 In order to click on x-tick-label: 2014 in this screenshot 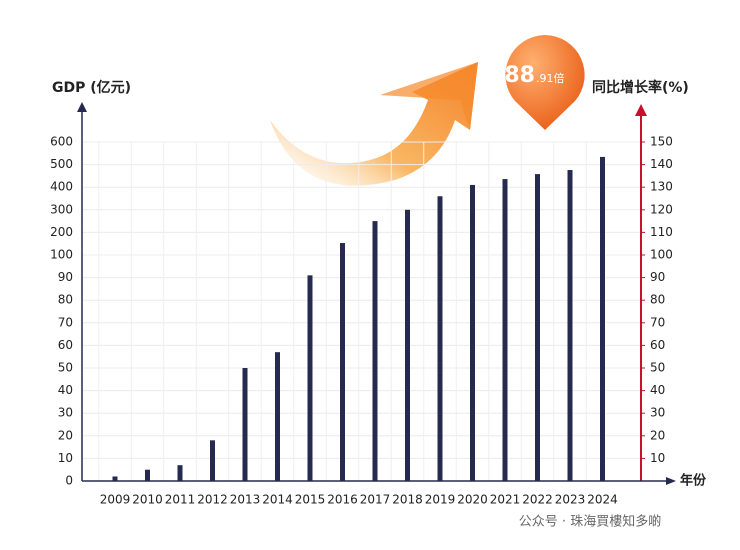, I will do `click(277, 500)`.